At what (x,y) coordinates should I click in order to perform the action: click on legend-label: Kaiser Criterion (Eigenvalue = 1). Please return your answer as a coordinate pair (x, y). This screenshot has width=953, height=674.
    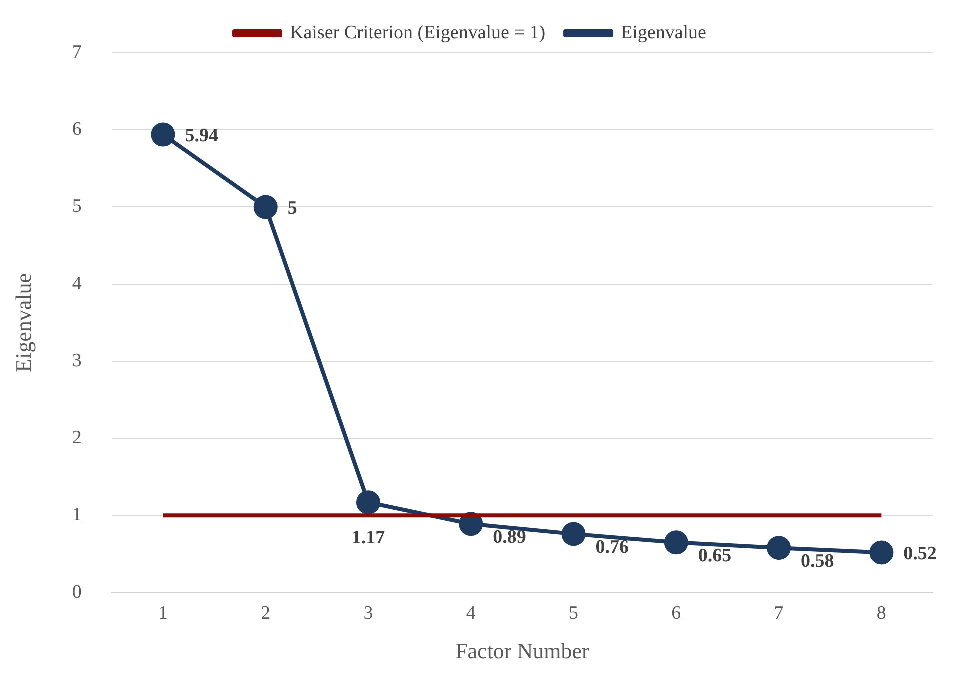
    Looking at the image, I should click on (418, 33).